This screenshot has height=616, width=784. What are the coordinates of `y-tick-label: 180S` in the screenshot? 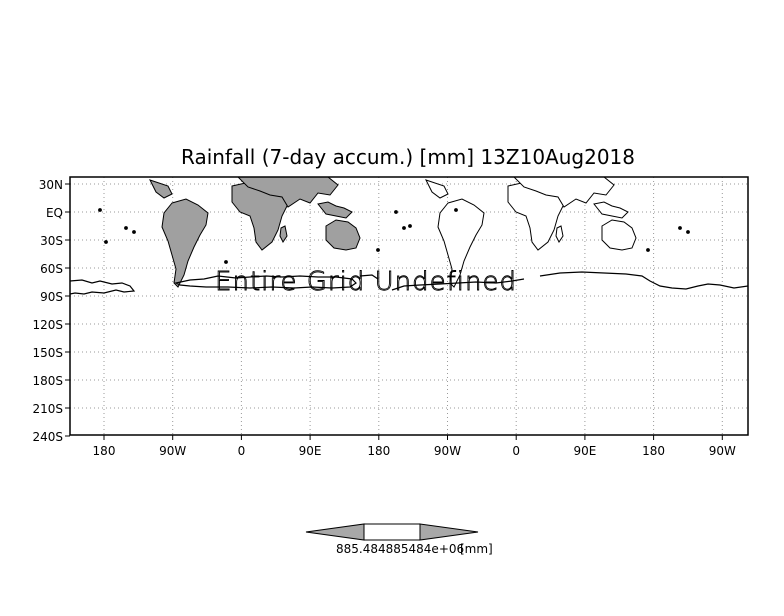 It's located at (47, 381).